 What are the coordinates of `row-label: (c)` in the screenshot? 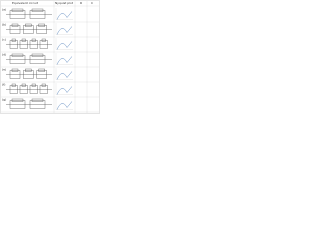 It's located at (4, 40).